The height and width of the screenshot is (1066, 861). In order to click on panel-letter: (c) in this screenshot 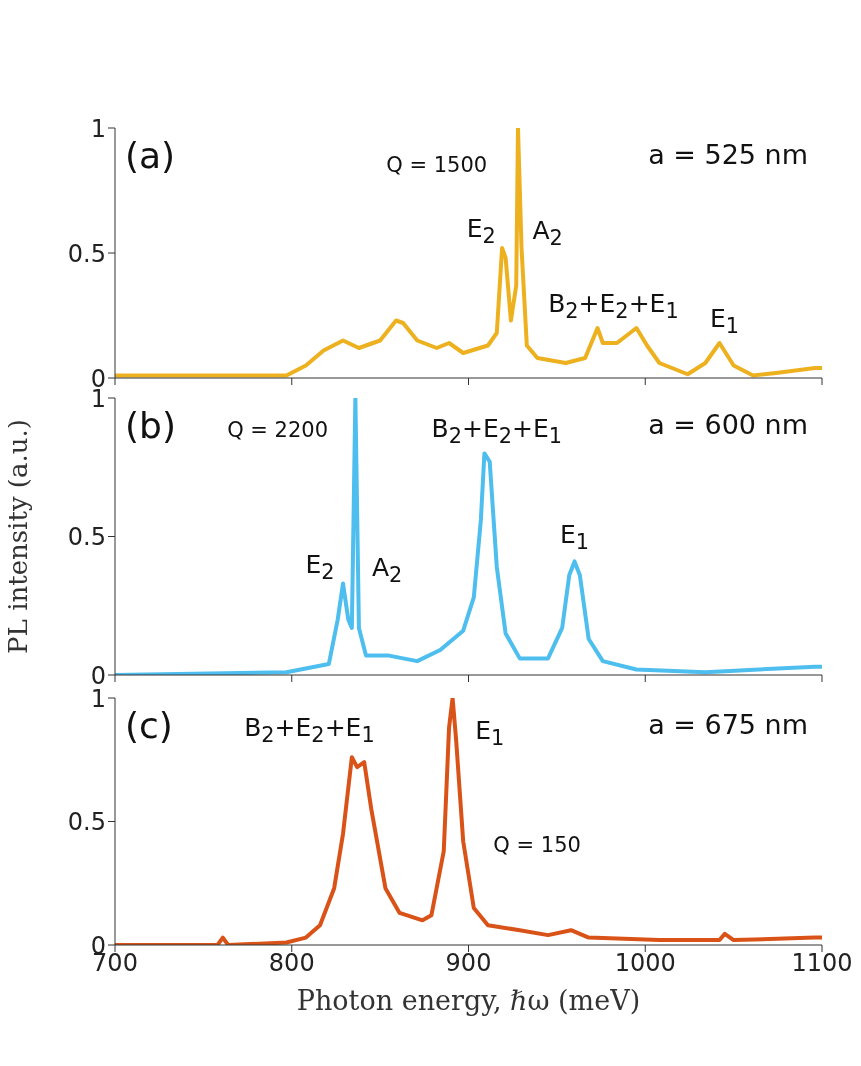, I will do `click(149, 726)`.